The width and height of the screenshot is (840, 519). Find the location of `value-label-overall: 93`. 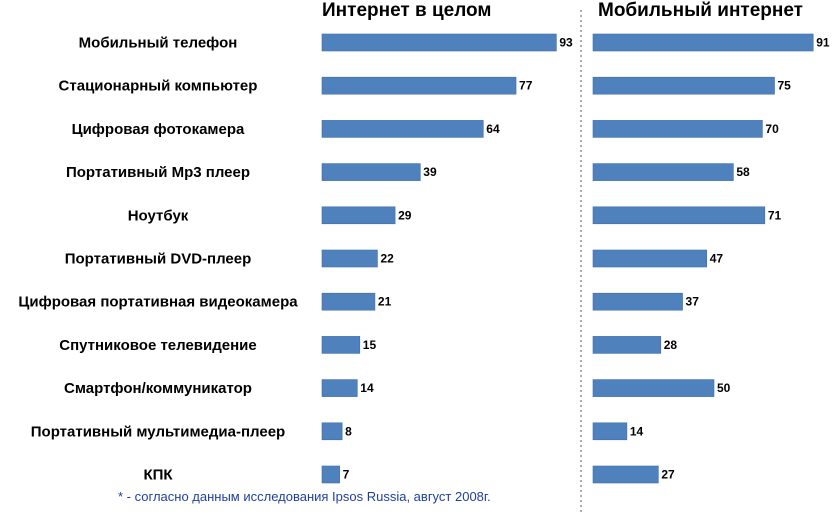

value-label-overall: 93 is located at coordinates (566, 43).